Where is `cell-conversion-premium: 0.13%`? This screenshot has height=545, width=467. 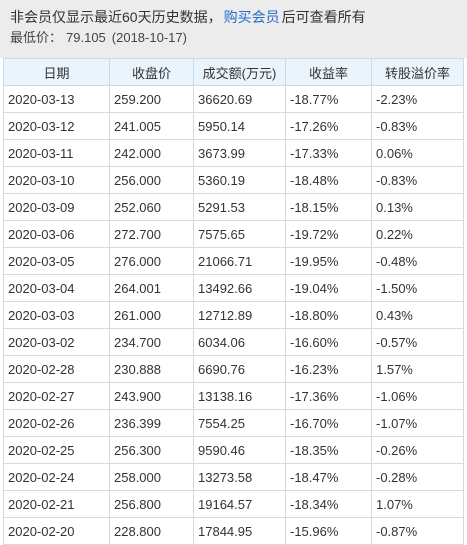
cell-conversion-premium: 0.13% is located at coordinates (417, 207).